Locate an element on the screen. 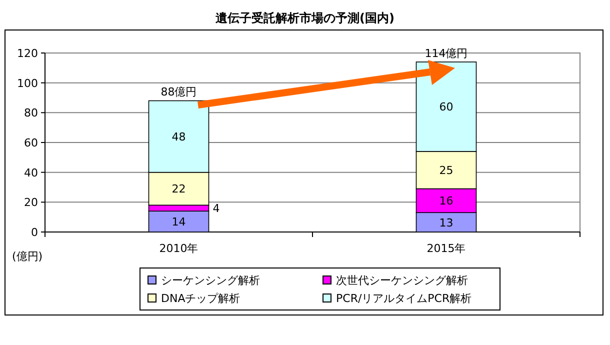 The image size is (610, 345). data-label: 25 is located at coordinates (446, 171).